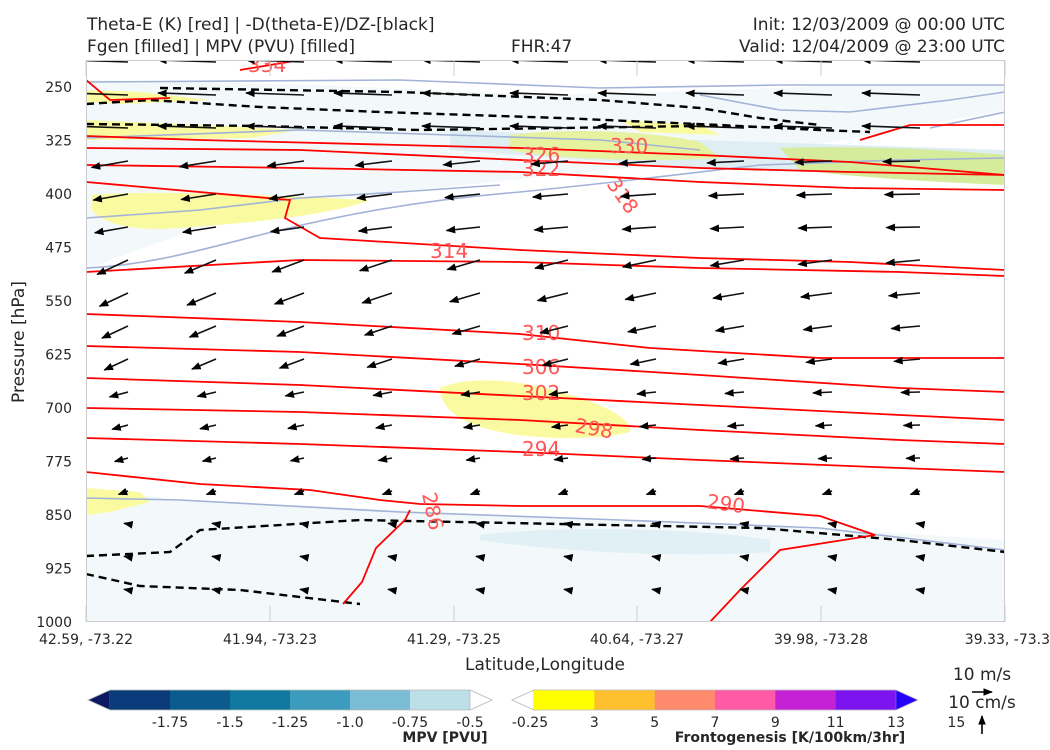  What do you see at coordinates (410, 723) in the screenshot?
I see `colorbar-tick-label: -0.75` at bounding box center [410, 723].